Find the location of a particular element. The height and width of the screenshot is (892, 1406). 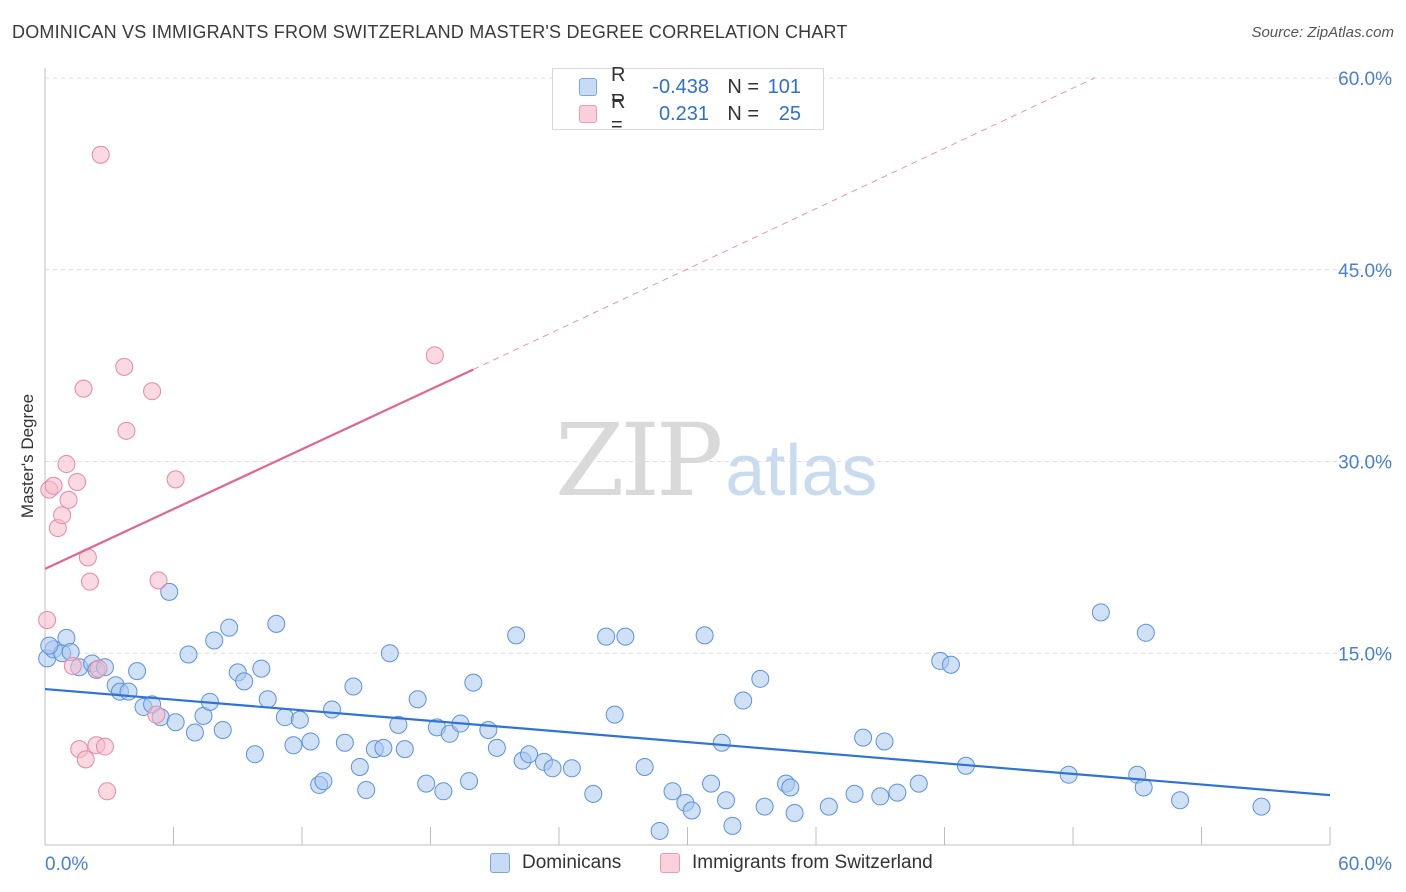

legend-n-value: 25 is located at coordinates (789, 113).